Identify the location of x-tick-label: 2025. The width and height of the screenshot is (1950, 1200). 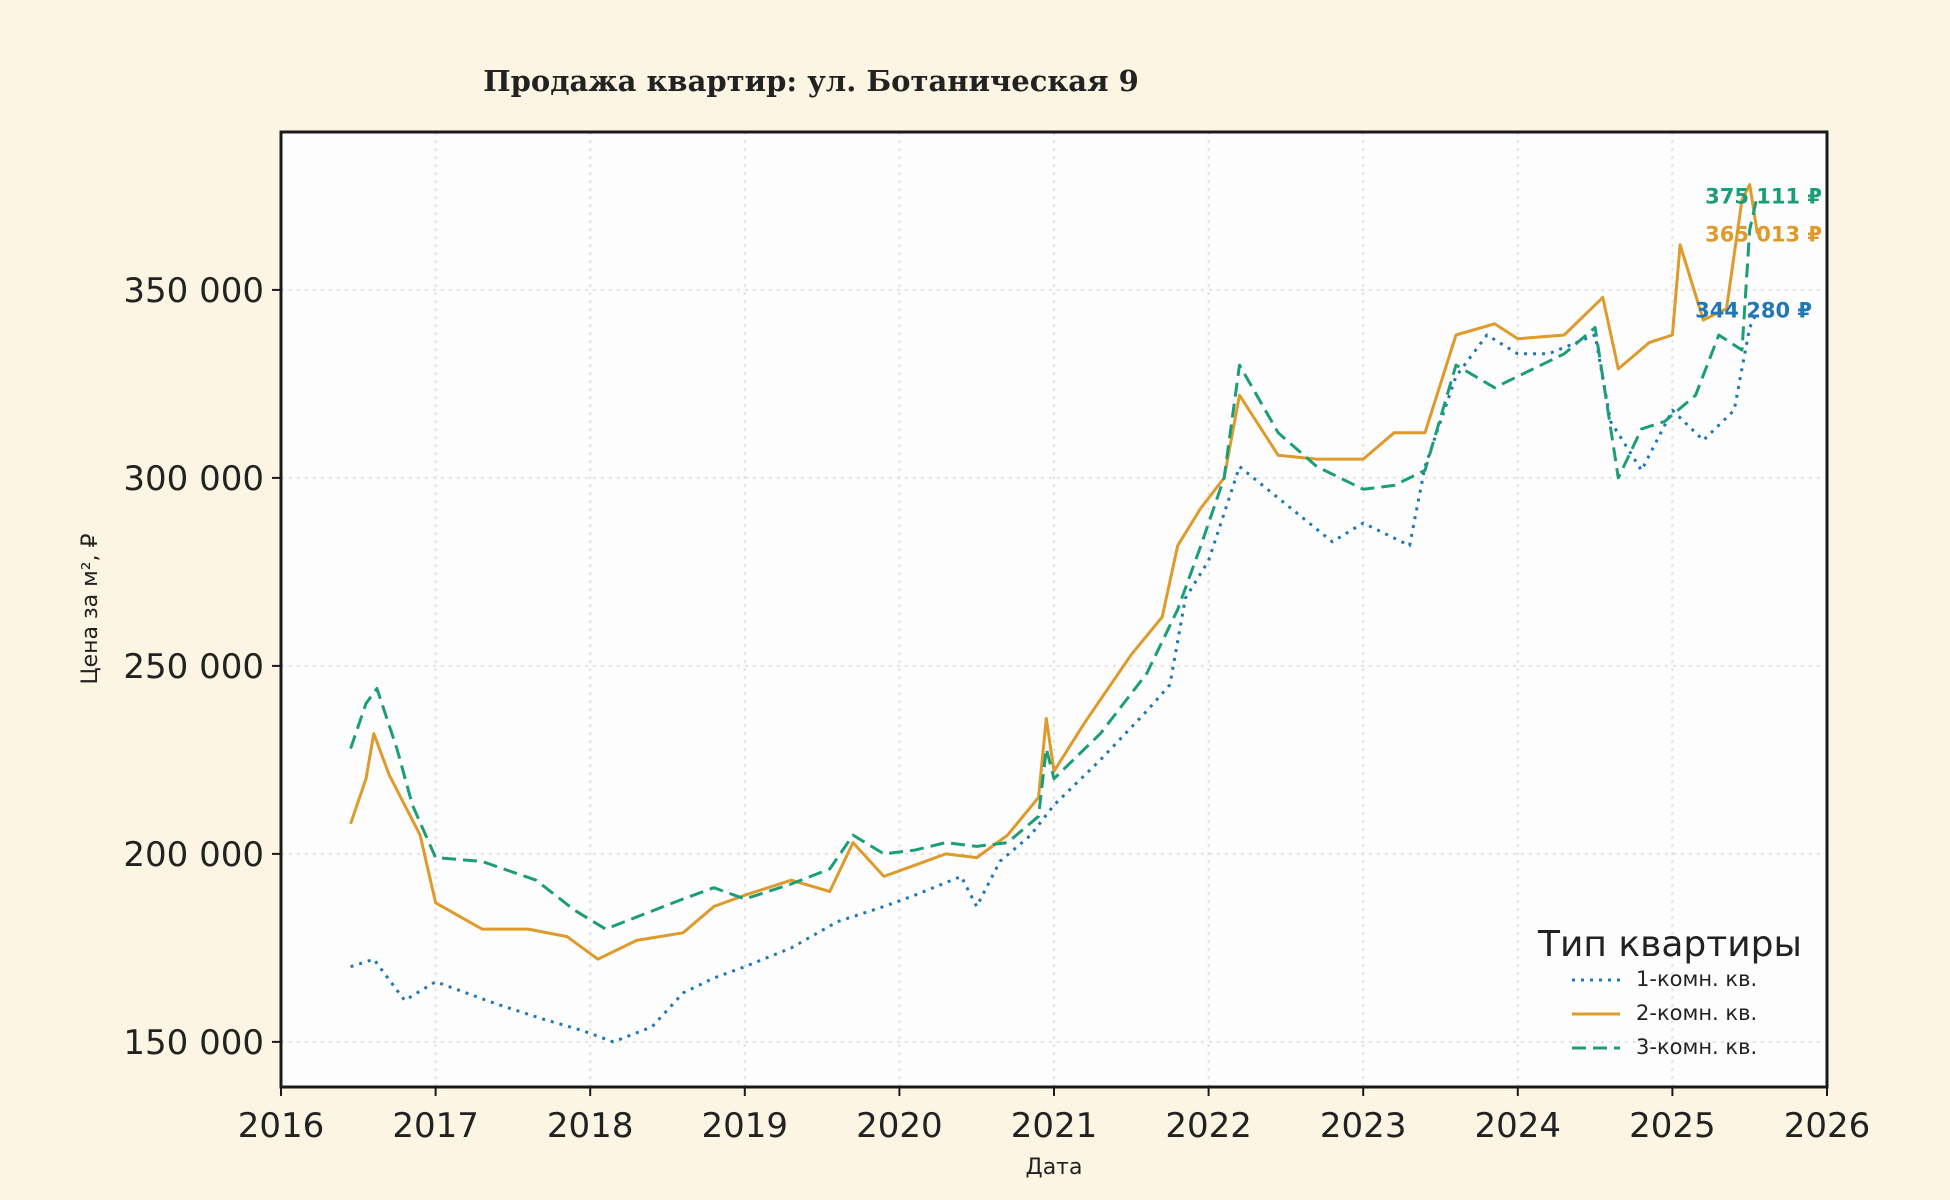
(1672, 1126).